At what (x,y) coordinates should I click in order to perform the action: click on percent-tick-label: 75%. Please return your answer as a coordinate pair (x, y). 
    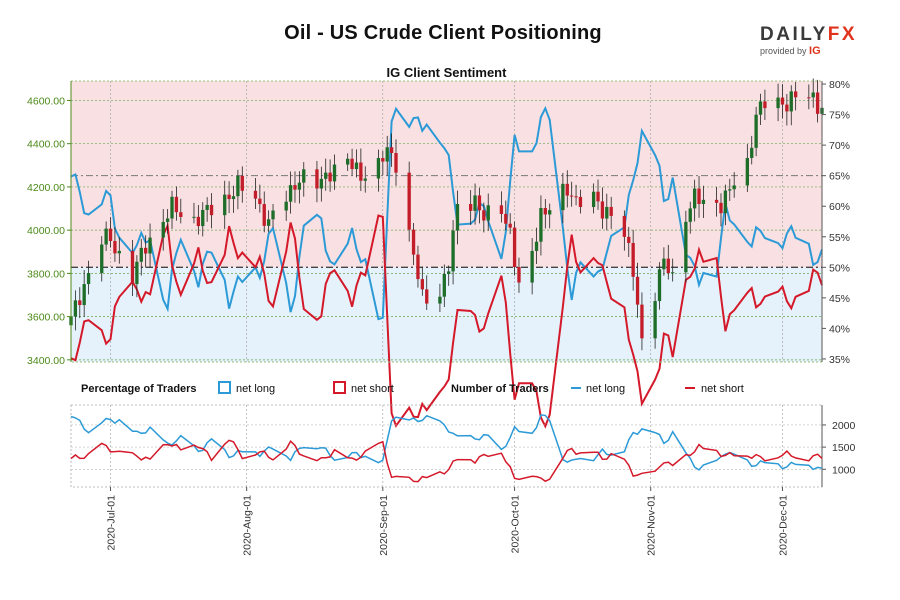
    Looking at the image, I should click on (839, 116).